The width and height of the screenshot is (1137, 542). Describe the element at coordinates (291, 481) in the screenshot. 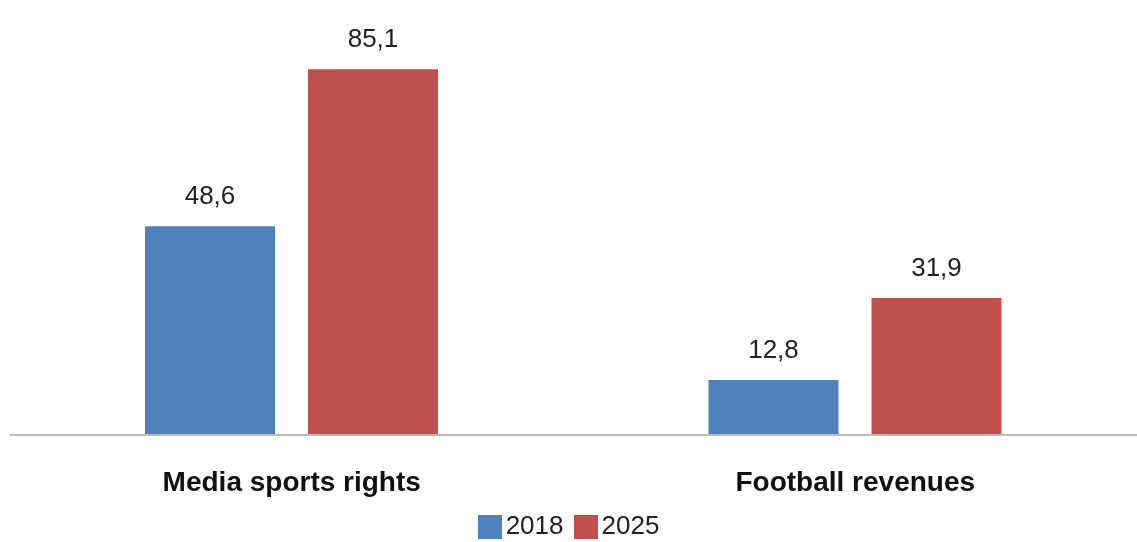

I see `x-tick-label: Media sports rights` at that location.